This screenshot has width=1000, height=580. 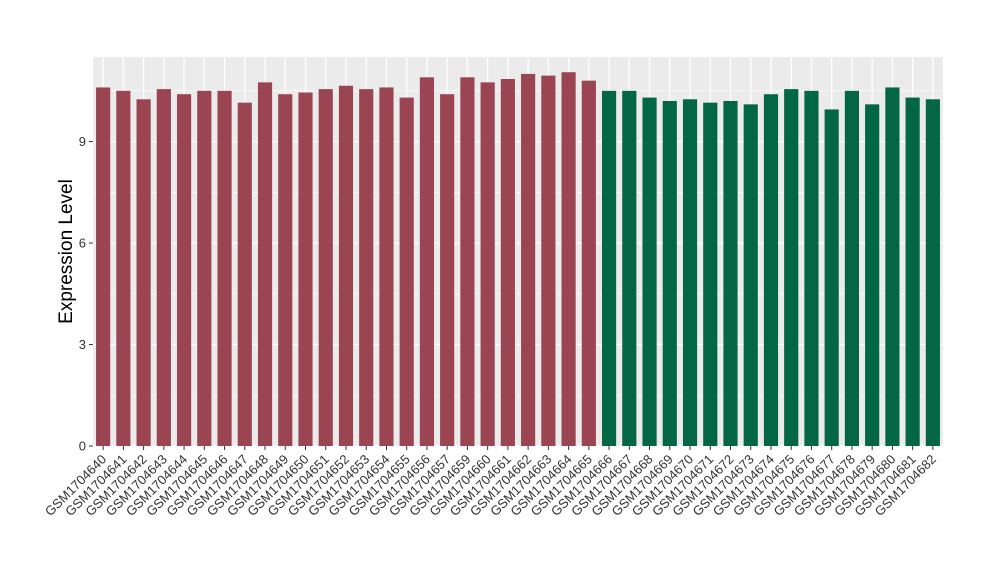 I want to click on bar-GSM1704680, so click(x=892, y=266).